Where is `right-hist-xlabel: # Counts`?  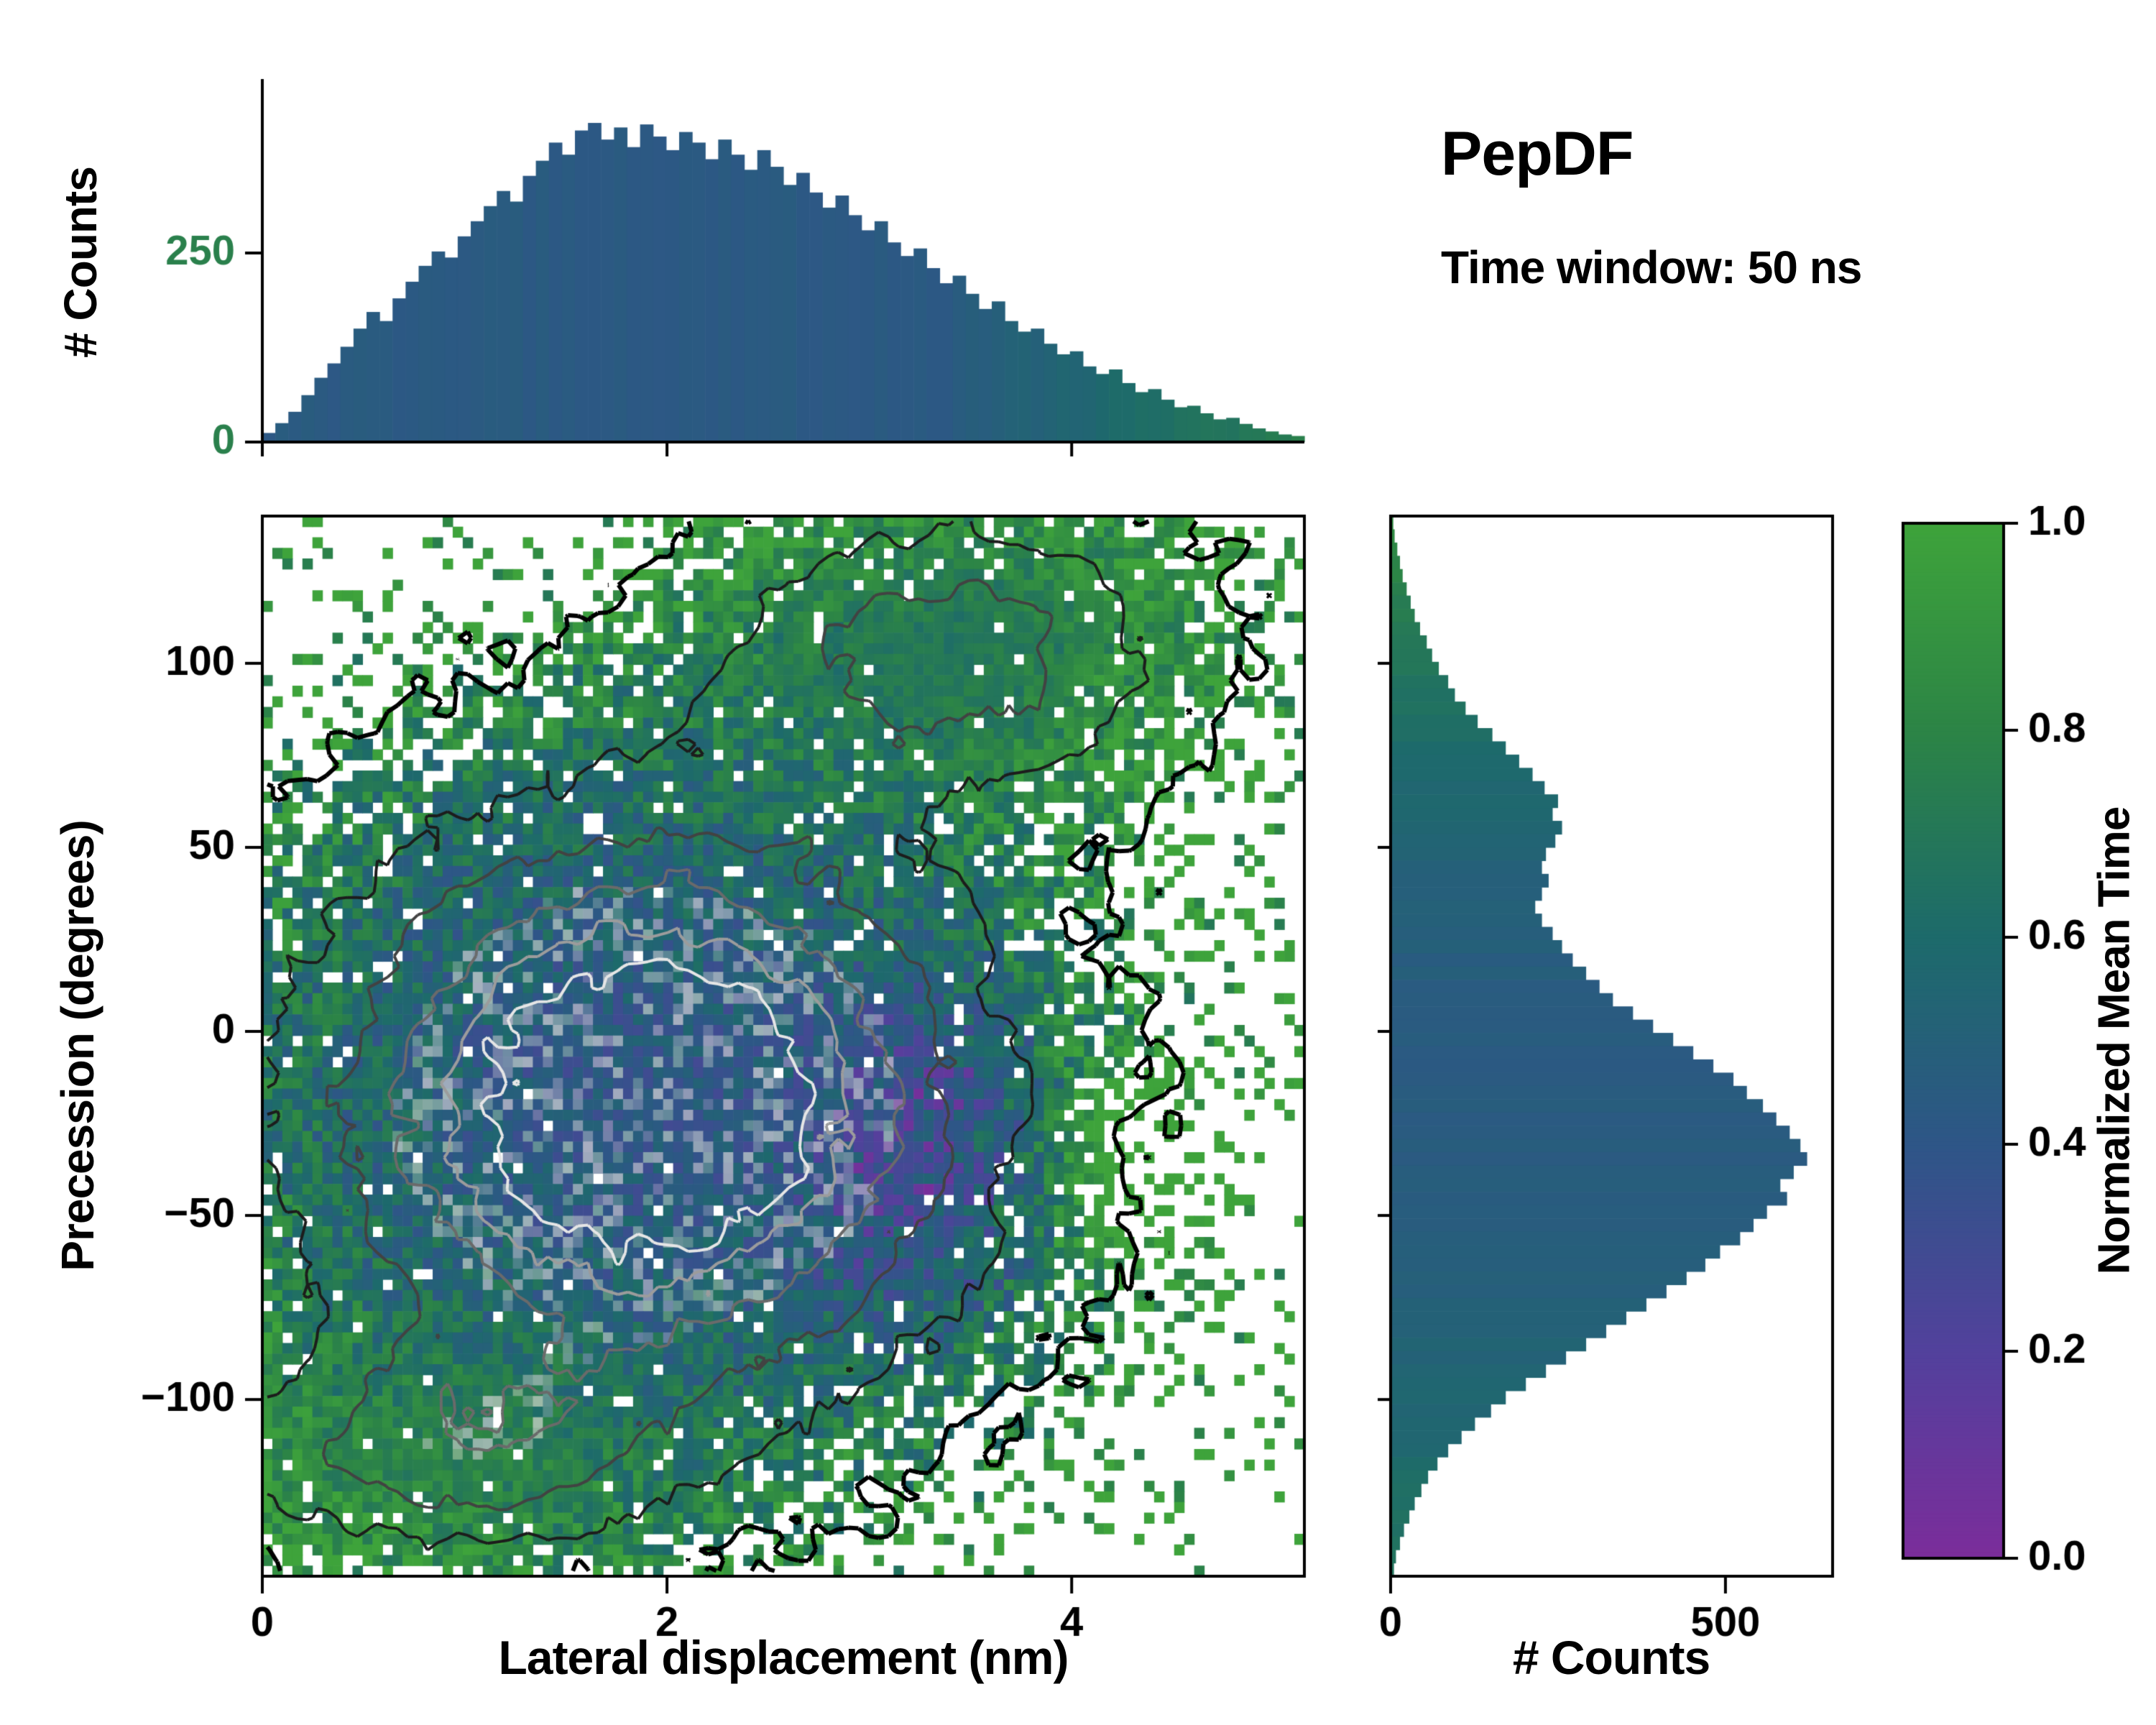 right-hist-xlabel: # Counts is located at coordinates (1611, 1657).